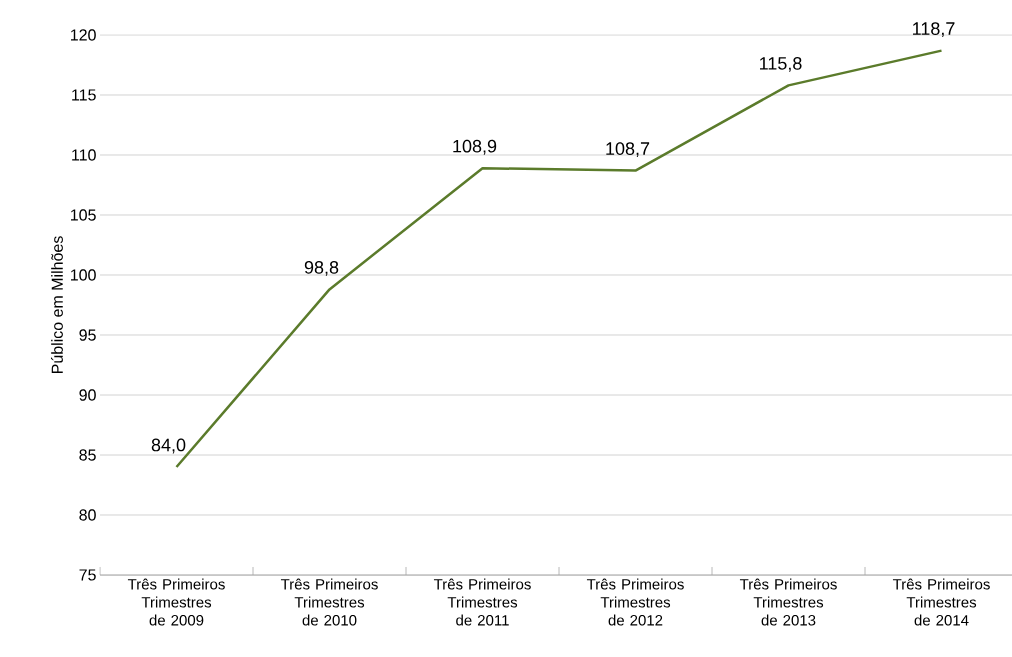 This screenshot has width=1012, height=657. I want to click on x-tick-label: Três Primeiros Trimestres de 2013, so click(788, 602).